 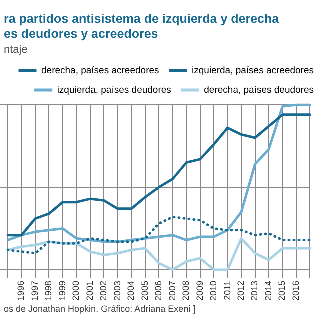 What do you see at coordinates (199, 291) in the screenshot?
I see `x-tick-label: 2009` at bounding box center [199, 291].